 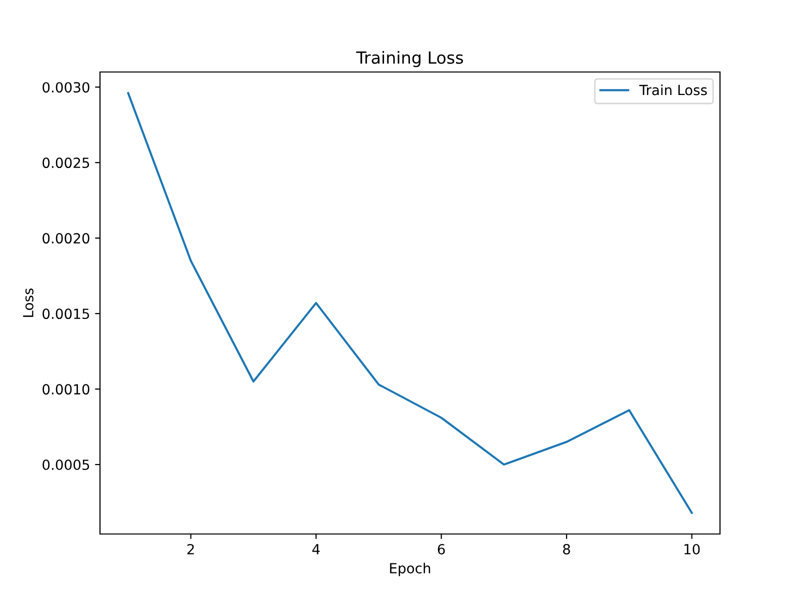 What do you see at coordinates (409, 59) in the screenshot?
I see `chart-title: Training Loss` at bounding box center [409, 59].